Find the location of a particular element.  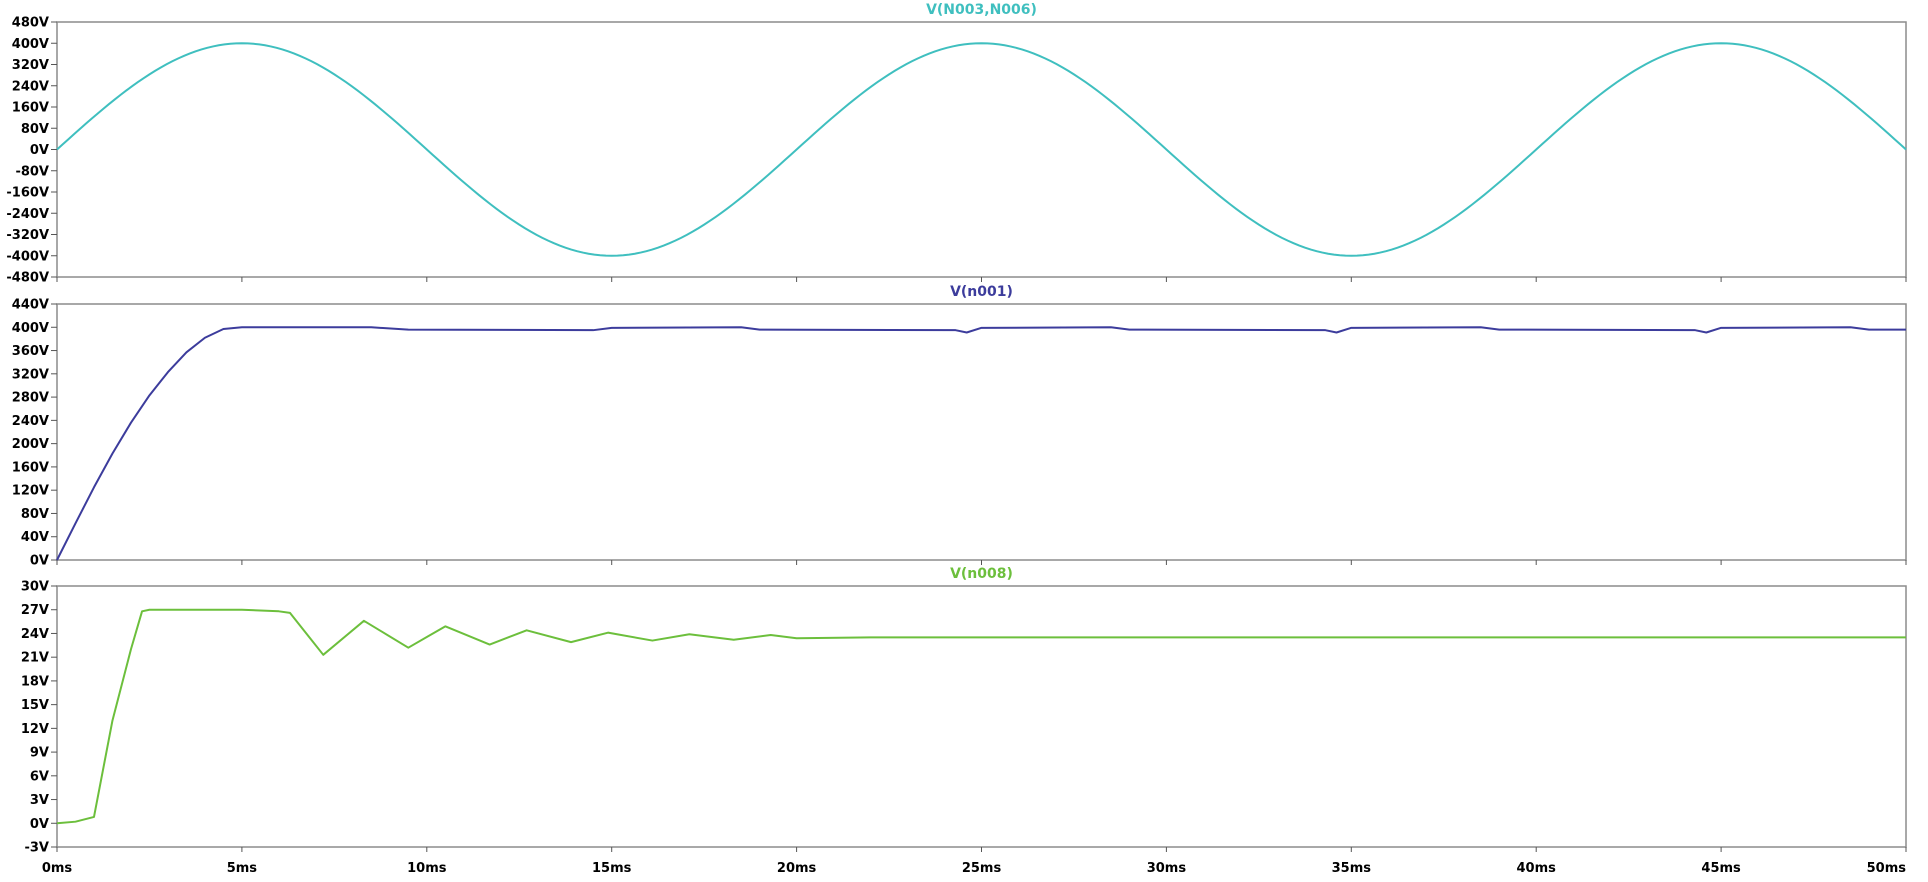

y-tick-label: 120V is located at coordinates (30, 491).